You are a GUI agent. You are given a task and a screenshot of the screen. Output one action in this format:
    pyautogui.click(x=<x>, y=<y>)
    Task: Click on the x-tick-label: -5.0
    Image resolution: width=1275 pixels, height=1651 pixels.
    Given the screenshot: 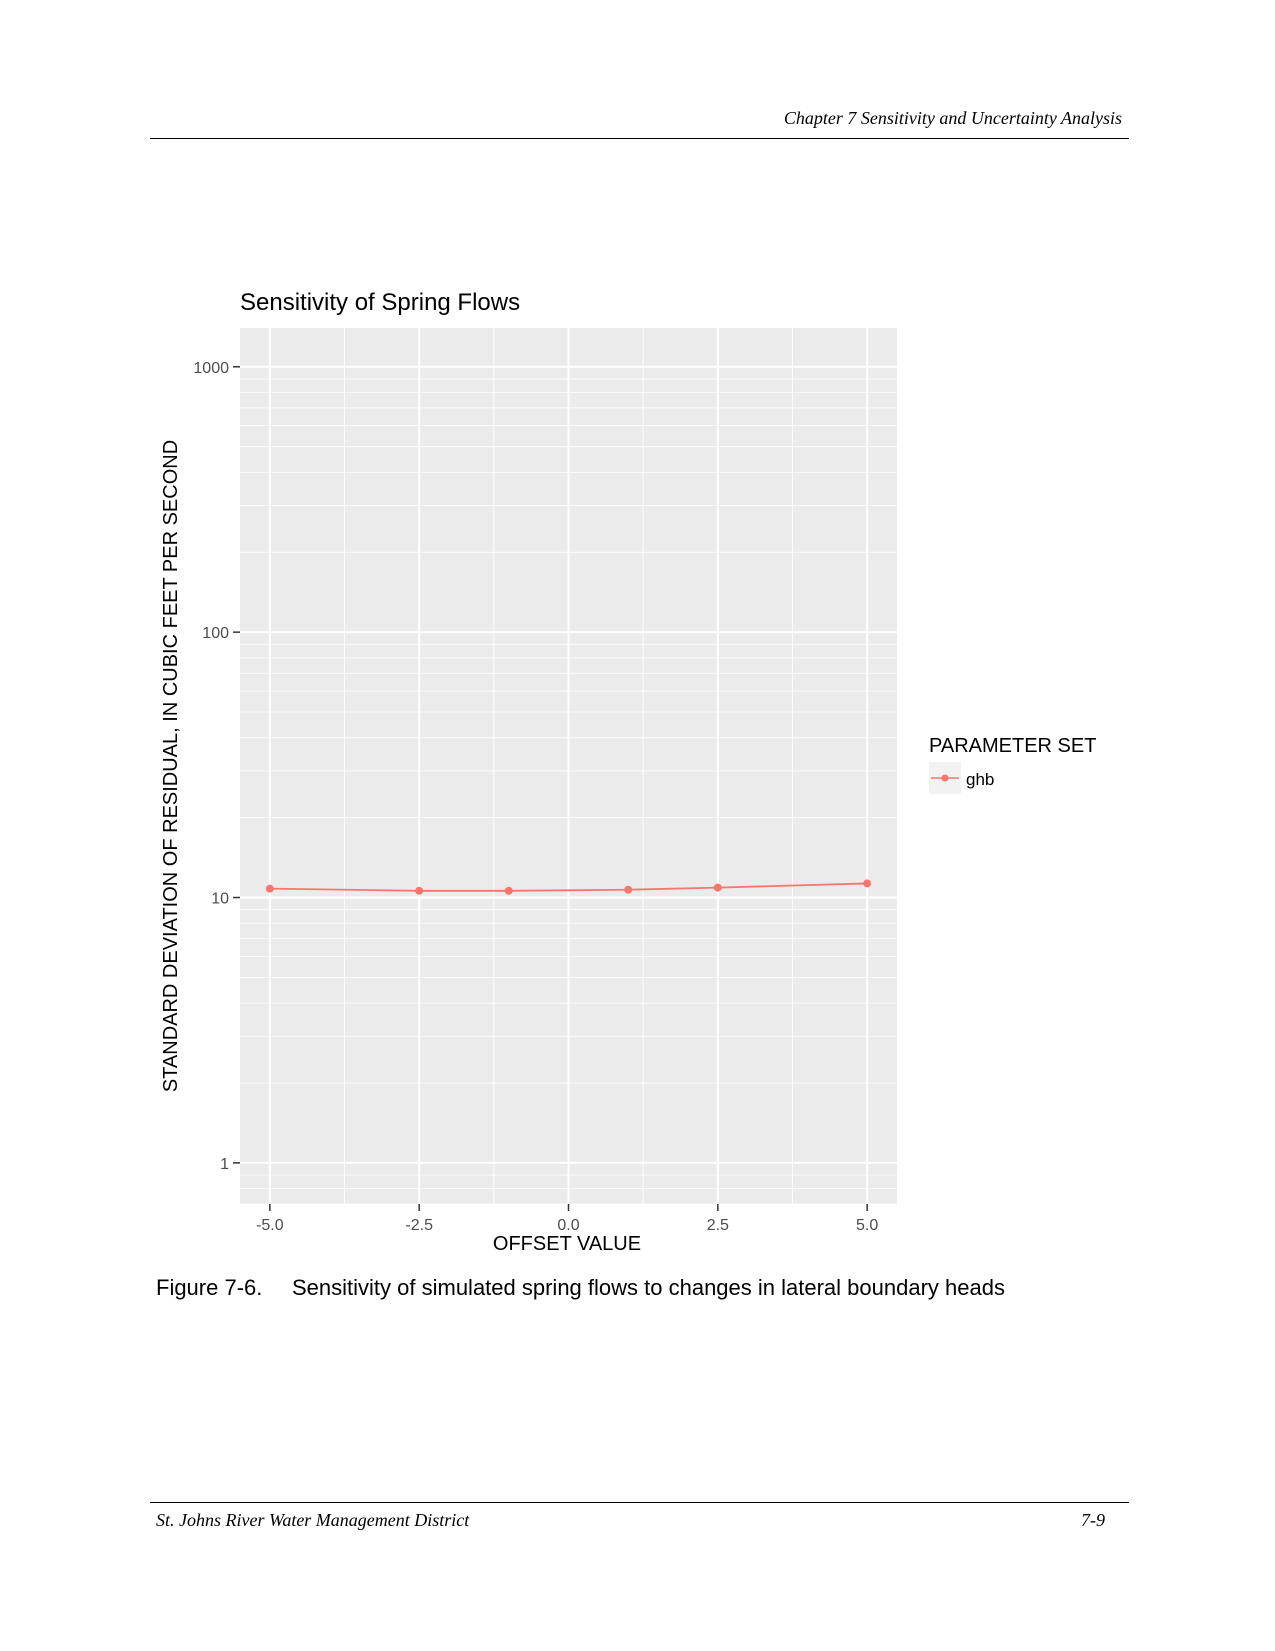 What is the action you would take?
    pyautogui.click(x=270, y=1225)
    